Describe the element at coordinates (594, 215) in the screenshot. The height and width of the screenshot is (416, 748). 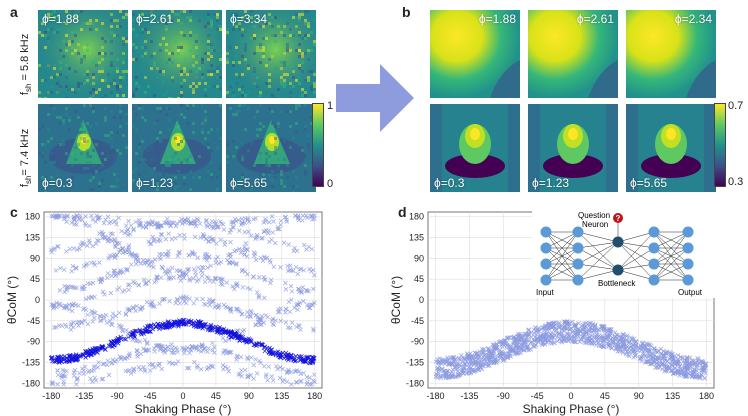
I see `question-label: Question` at that location.